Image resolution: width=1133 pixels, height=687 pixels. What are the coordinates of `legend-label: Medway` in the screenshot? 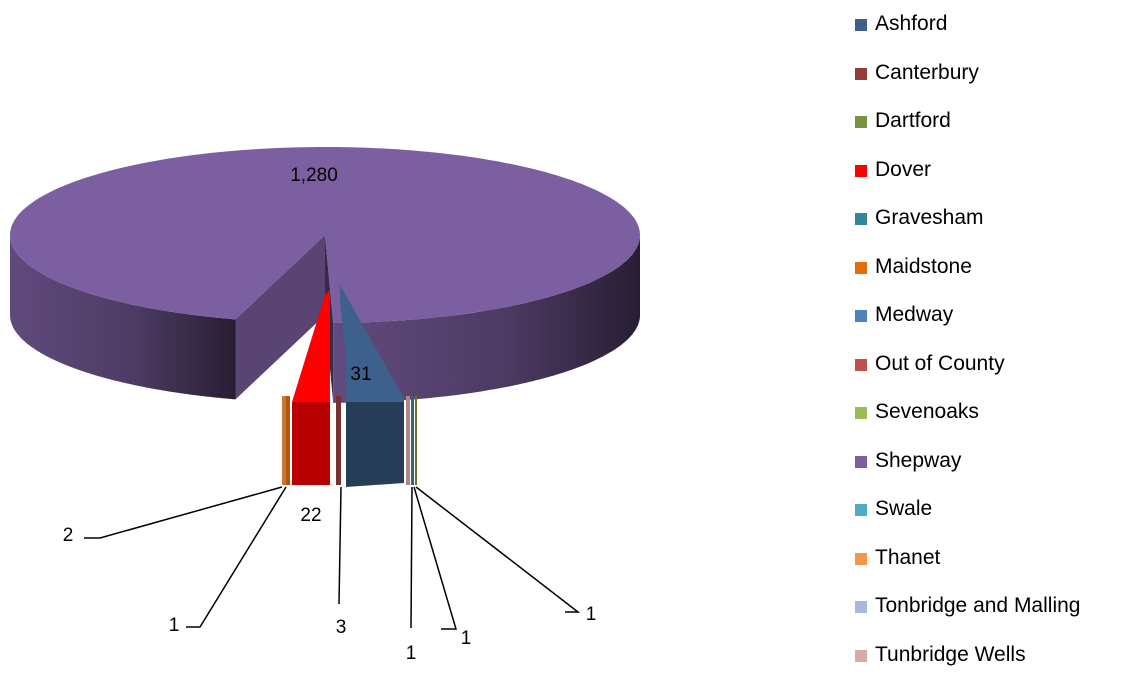 It's located at (914, 315).